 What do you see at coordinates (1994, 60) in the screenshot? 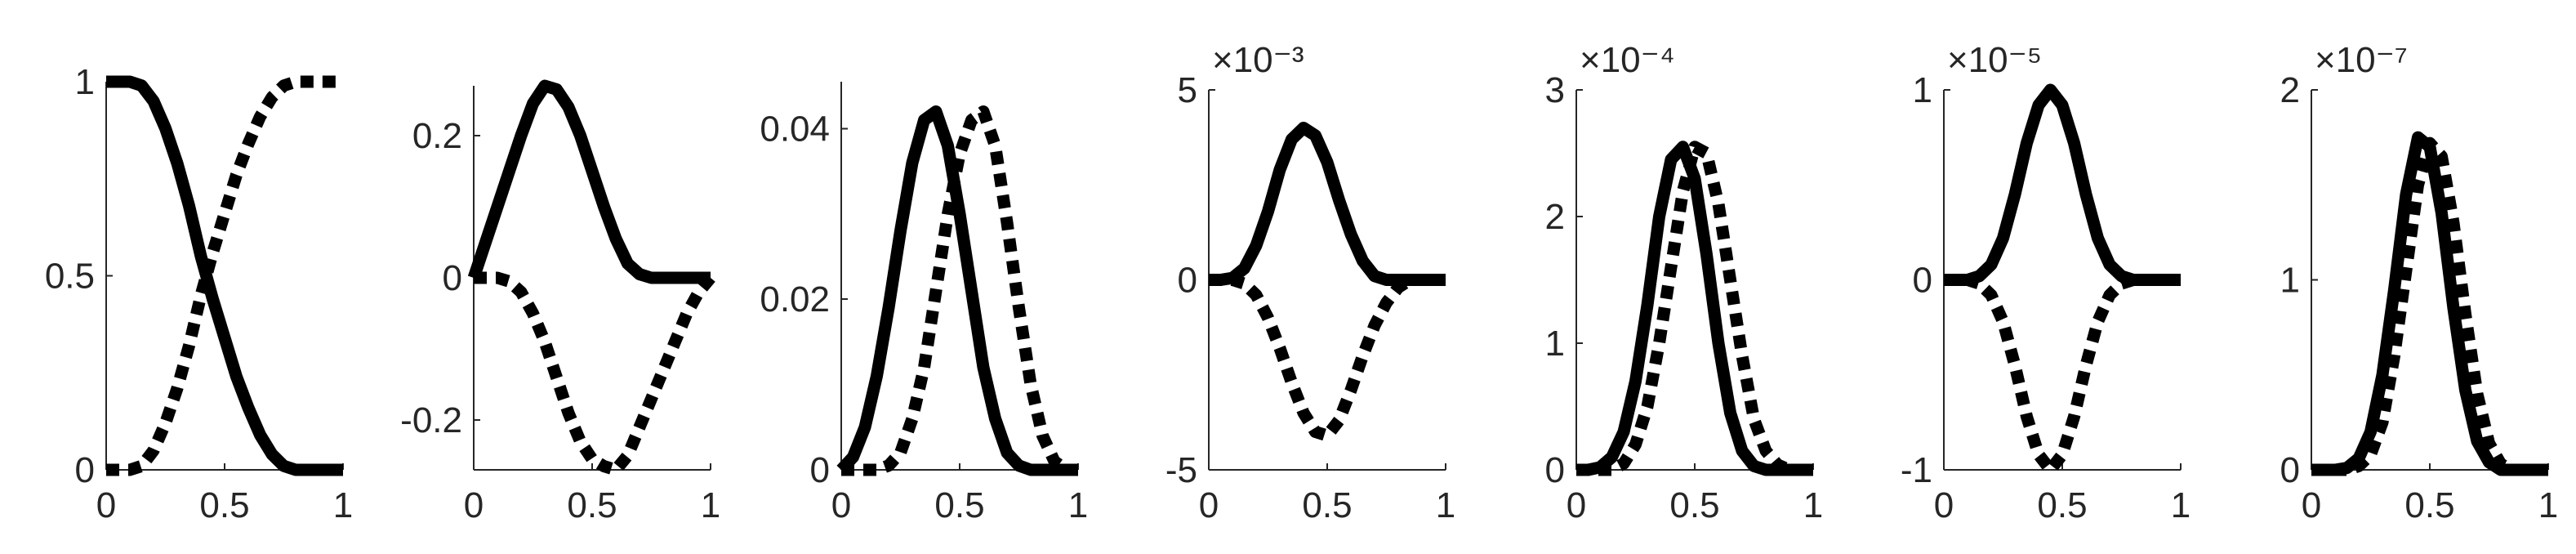
I see `axis-exponent-label: ×10⁻⁵` at bounding box center [1994, 60].